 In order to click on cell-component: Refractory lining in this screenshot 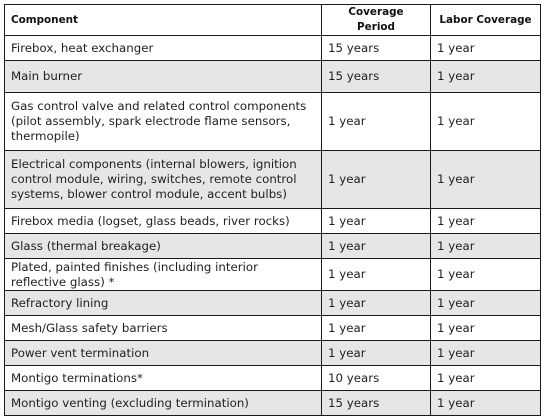, I will do `click(163, 303)`.